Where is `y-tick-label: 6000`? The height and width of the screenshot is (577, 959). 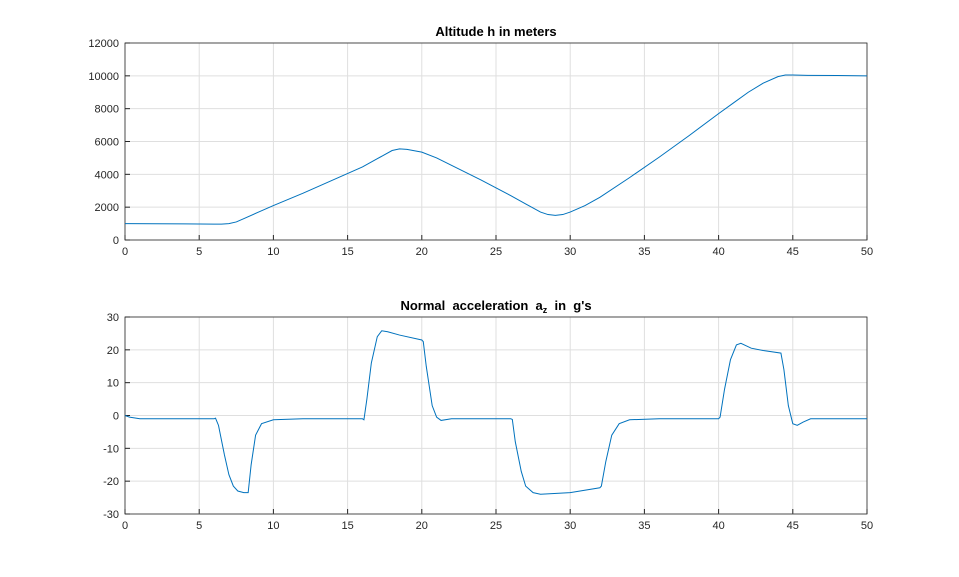 y-tick-label: 6000 is located at coordinates (107, 143).